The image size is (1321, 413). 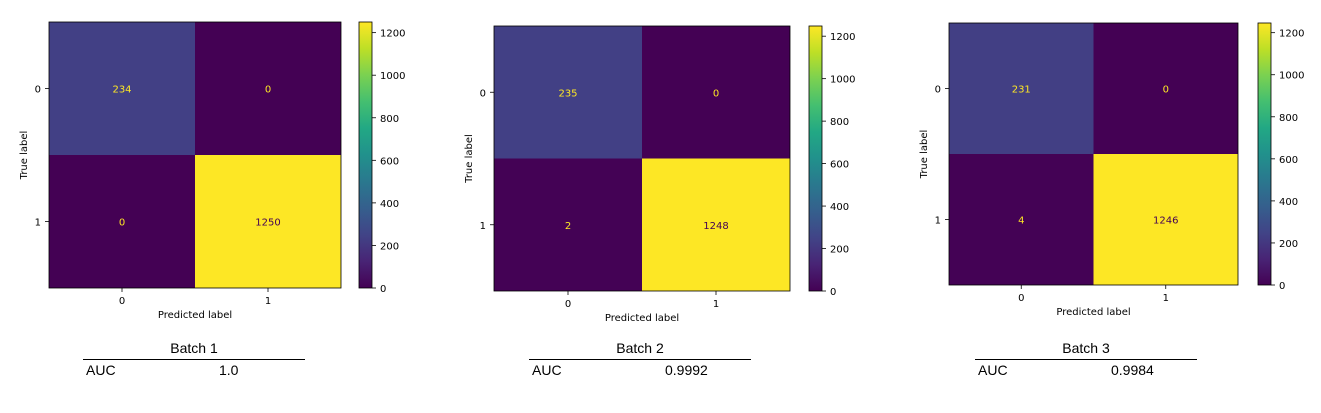 What do you see at coordinates (1132, 370) in the screenshot?
I see `metric-value: 0.9984` at bounding box center [1132, 370].